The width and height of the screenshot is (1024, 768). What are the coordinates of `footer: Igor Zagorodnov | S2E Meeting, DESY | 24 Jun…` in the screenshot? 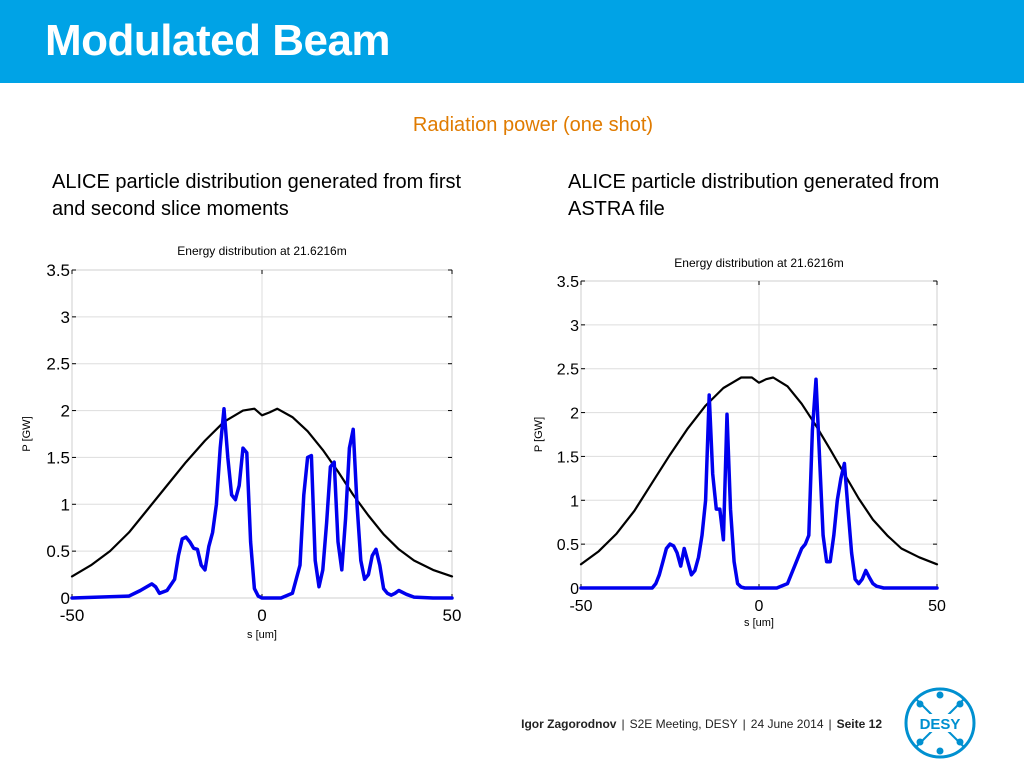 It's located at (701, 724).